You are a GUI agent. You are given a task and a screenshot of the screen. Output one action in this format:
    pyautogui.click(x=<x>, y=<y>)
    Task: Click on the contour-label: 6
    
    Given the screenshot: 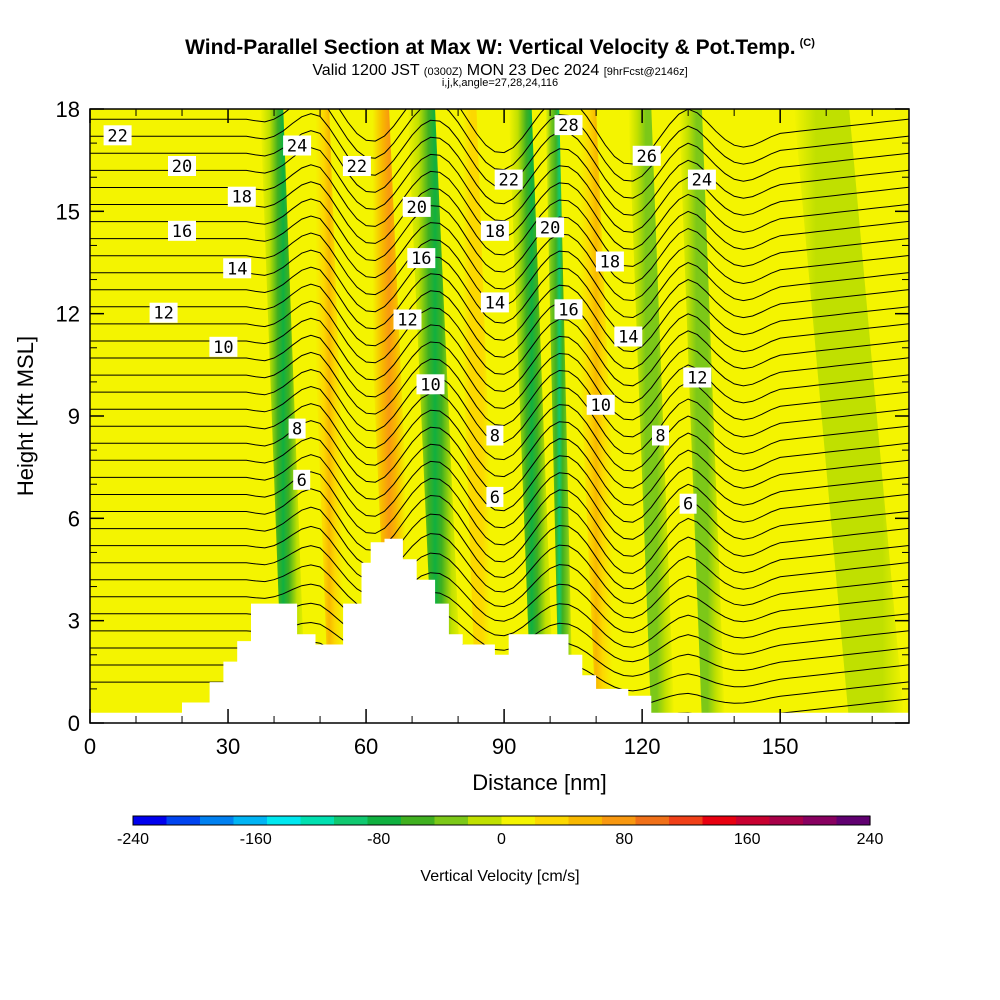 What is the action you would take?
    pyautogui.click(x=688, y=504)
    